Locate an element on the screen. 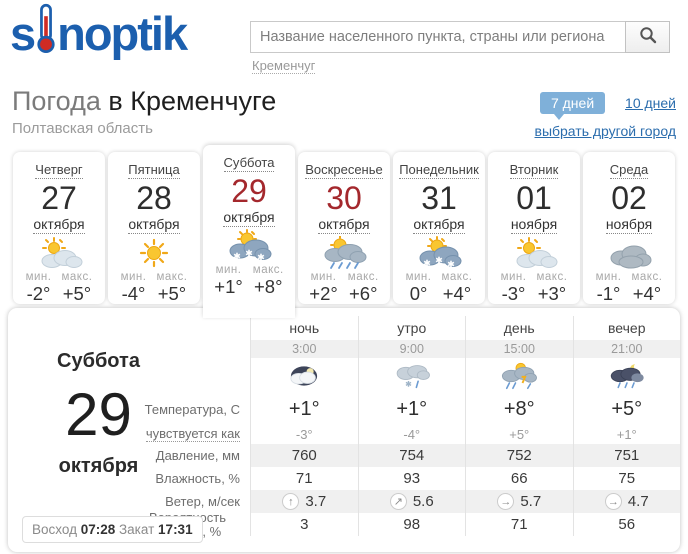 Image resolution: width=688 pixels, height=554 pixels. day-name-link: Воскресенье is located at coordinates (344, 170).